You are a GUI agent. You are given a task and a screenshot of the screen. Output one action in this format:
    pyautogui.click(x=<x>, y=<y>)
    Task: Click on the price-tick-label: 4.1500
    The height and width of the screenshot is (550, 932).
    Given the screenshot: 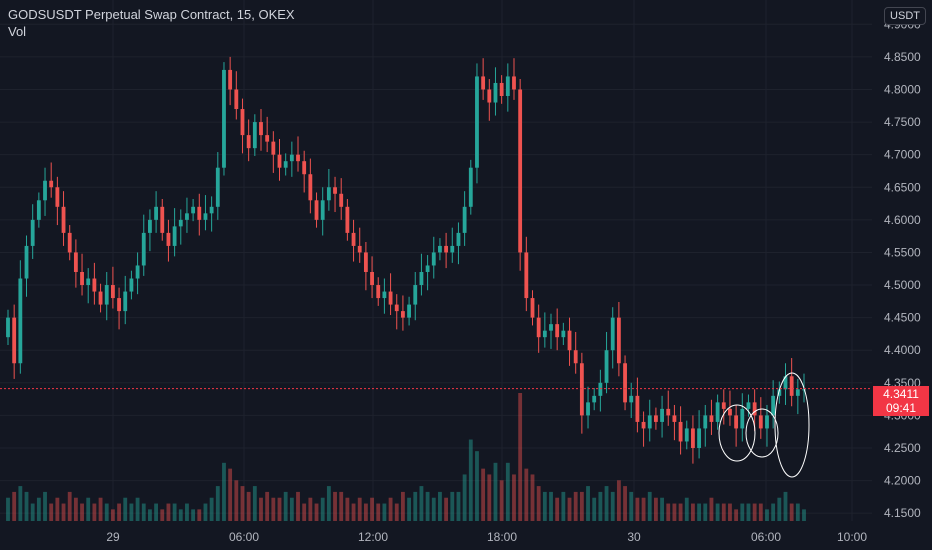 What is the action you would take?
    pyautogui.click(x=902, y=513)
    